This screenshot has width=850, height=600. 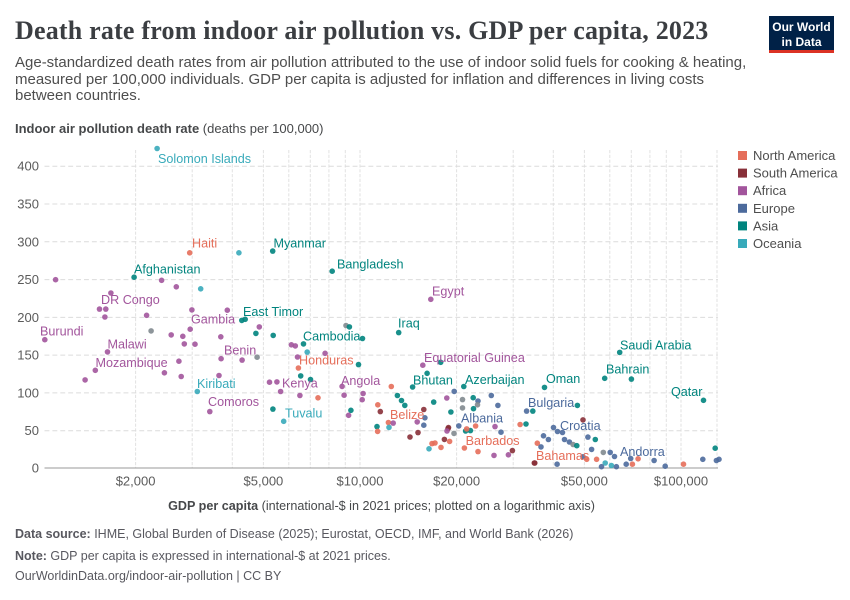 I want to click on svg-text: Andorra, so click(x=642, y=452).